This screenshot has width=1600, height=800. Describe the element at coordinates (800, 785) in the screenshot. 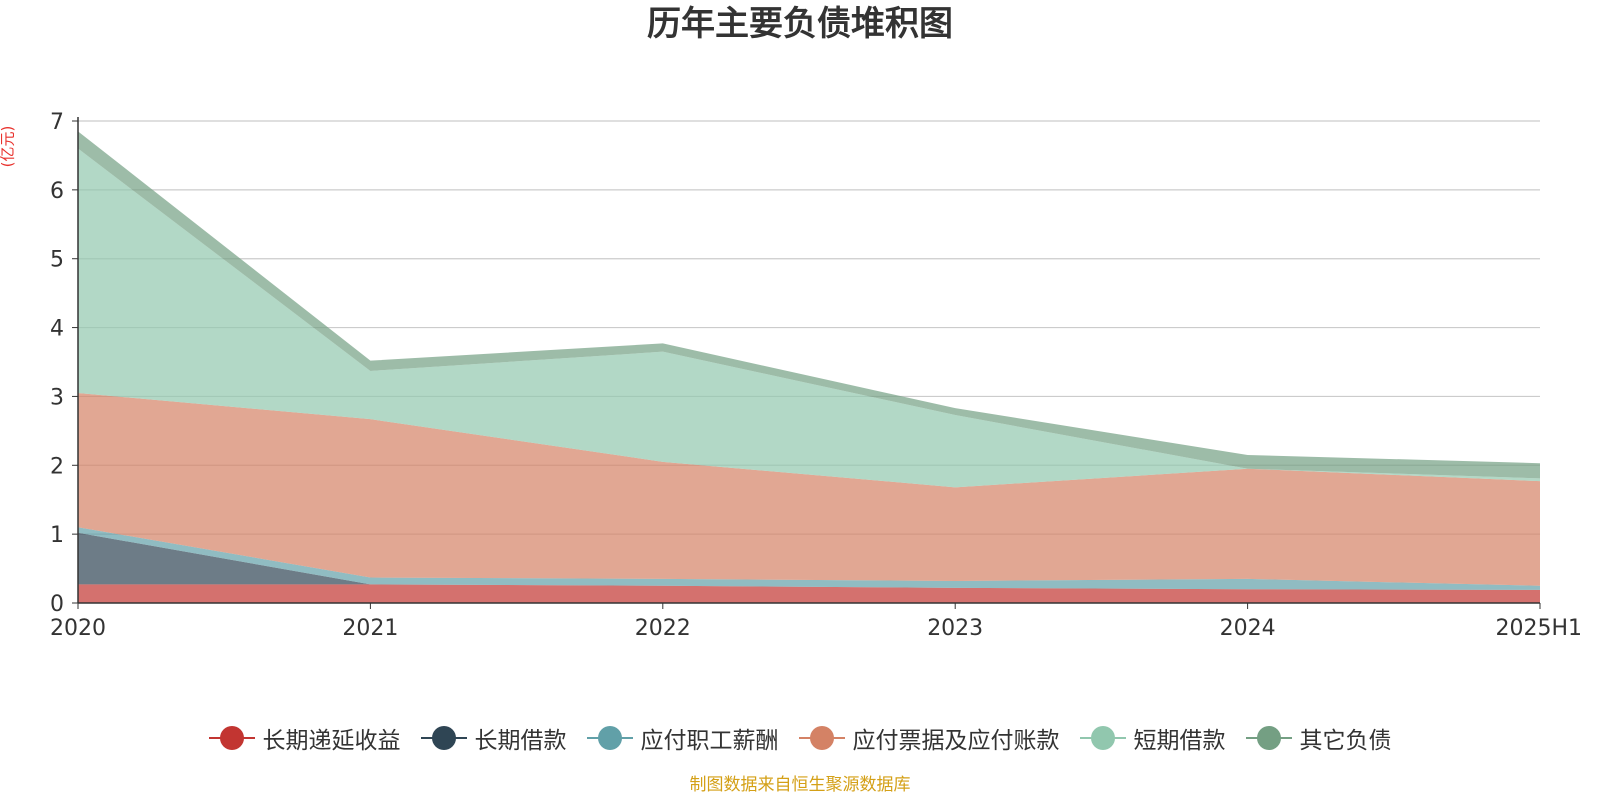

I see `source-note: 制图数据来自恒生聚源数据库` at that location.